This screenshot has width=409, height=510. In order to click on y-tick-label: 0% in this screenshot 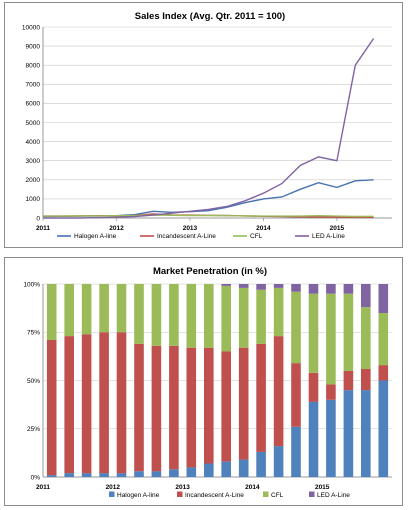, I will do `click(36, 477)`.